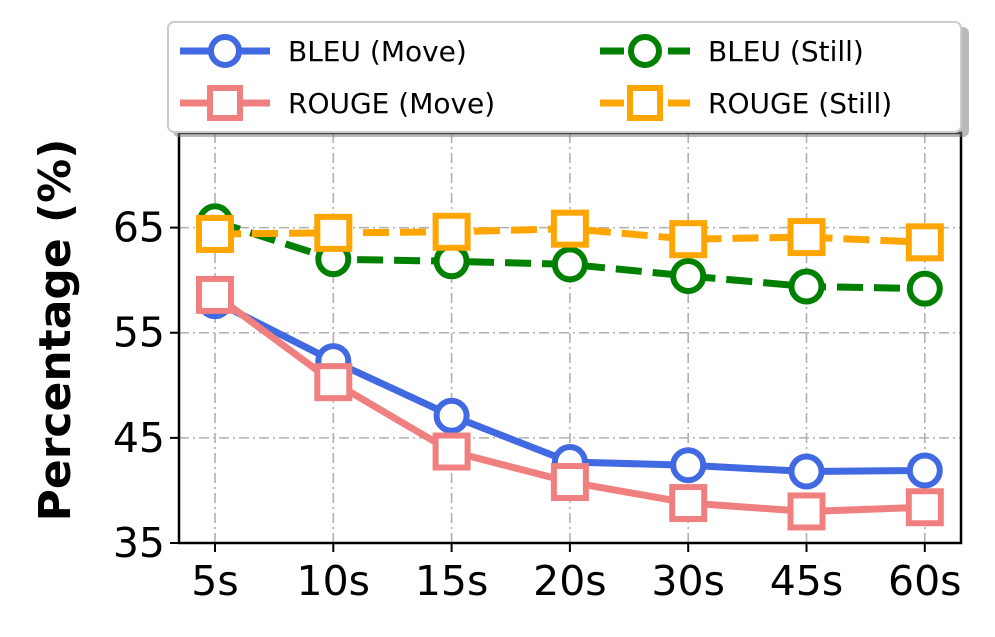 This screenshot has width=995, height=637. I want to click on y-tick-label: 45, so click(139, 438).